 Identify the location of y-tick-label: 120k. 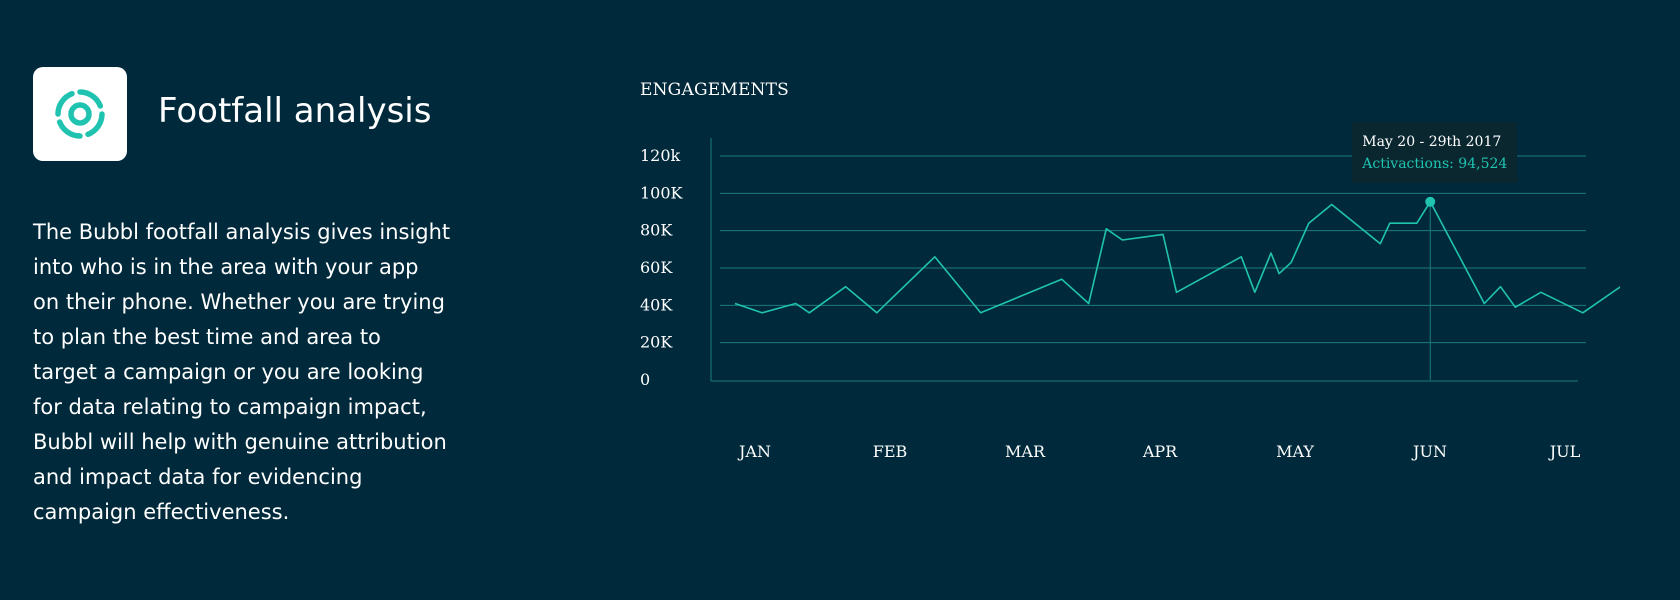
(660, 155).